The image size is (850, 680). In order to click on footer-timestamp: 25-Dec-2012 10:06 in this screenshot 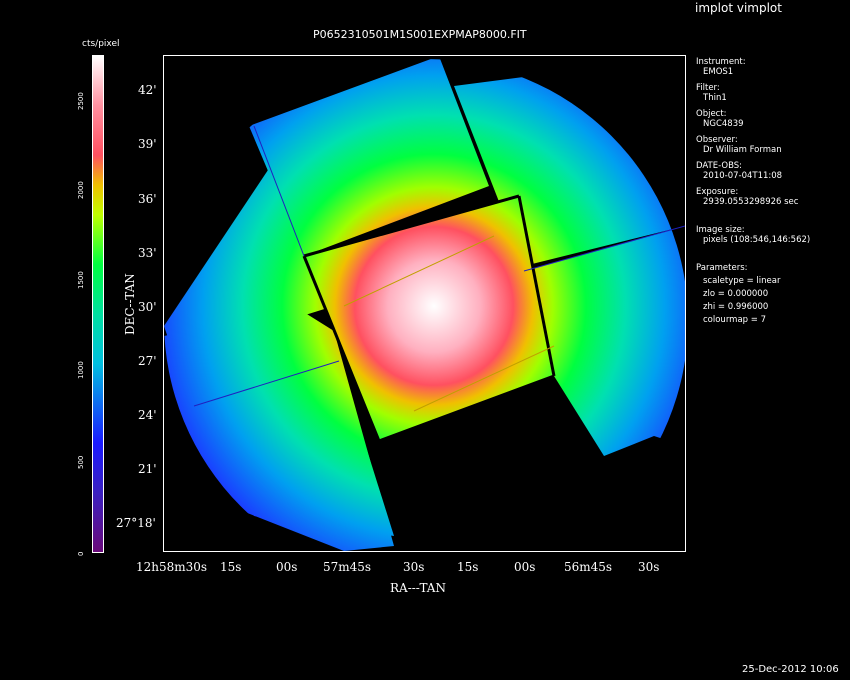, I will do `click(790, 669)`.